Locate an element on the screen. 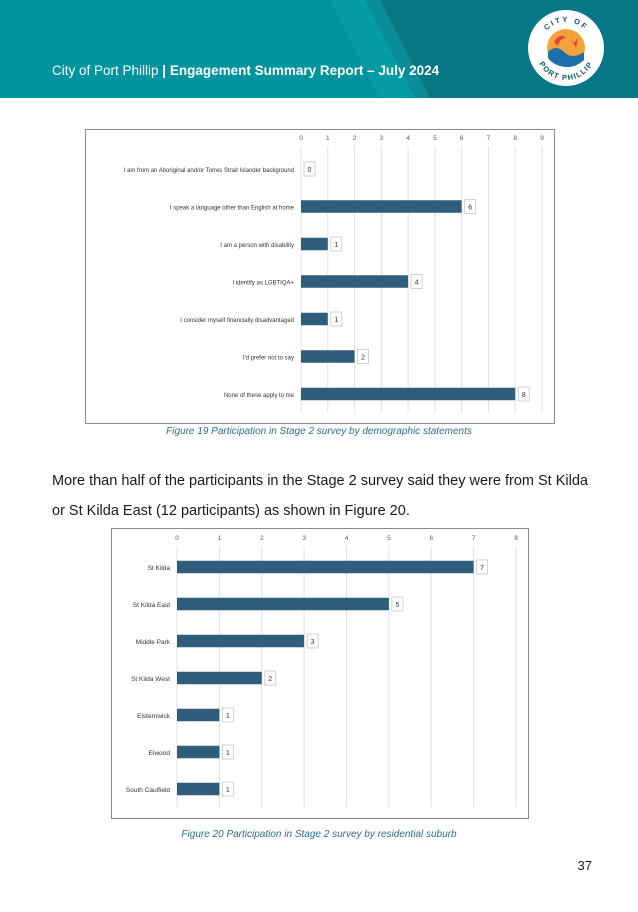  council-logo-icon: CITY OF PORT PHILLIP is located at coordinates (566, 48).